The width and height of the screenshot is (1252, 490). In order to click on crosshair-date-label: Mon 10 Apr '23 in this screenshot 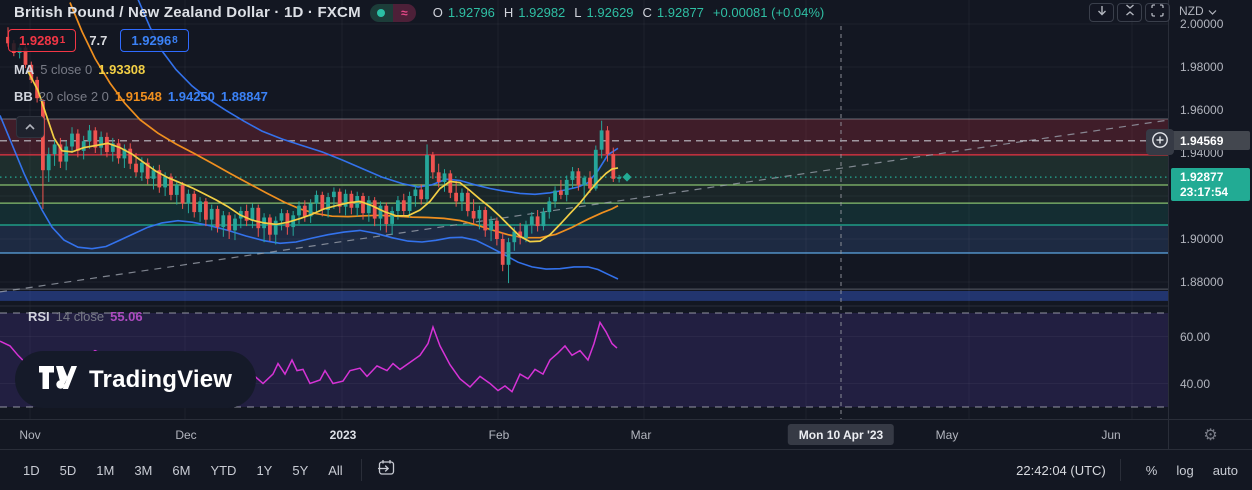, I will do `click(841, 434)`.